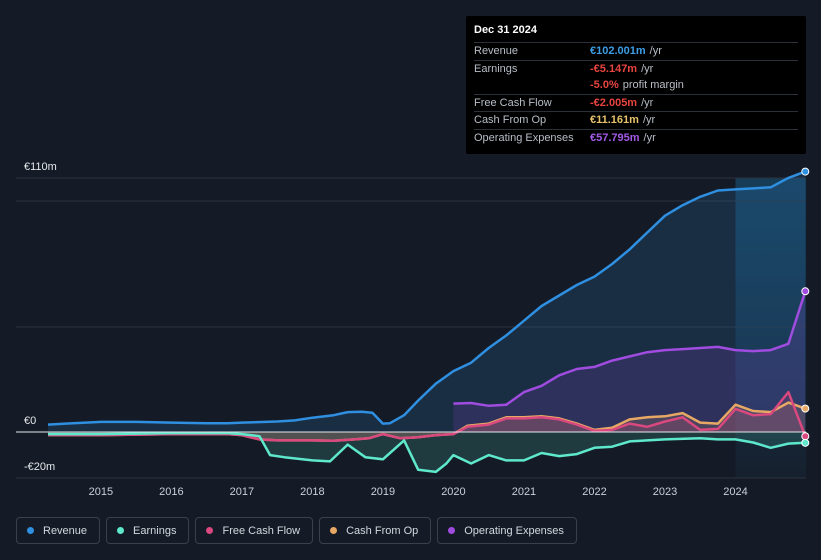 The height and width of the screenshot is (560, 821). What do you see at coordinates (653, 85) in the screenshot?
I see `tooltip-unit: profit margin` at bounding box center [653, 85].